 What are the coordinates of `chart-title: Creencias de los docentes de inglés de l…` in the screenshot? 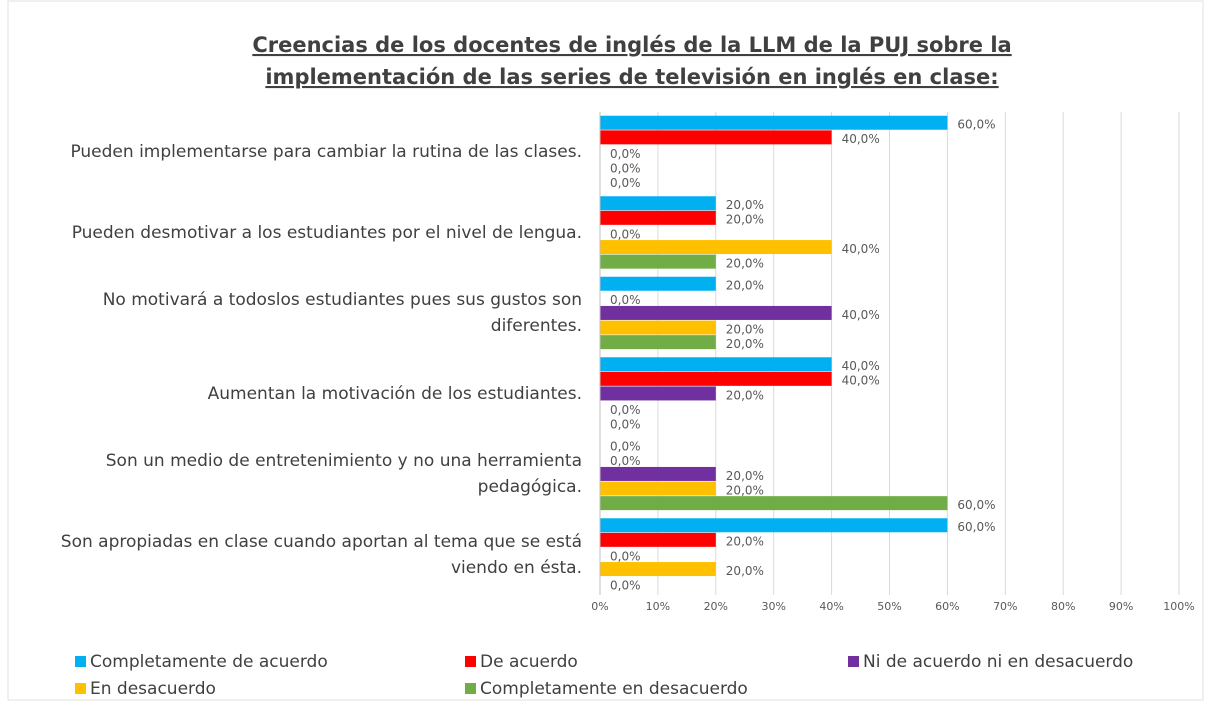 It's located at (631, 45).